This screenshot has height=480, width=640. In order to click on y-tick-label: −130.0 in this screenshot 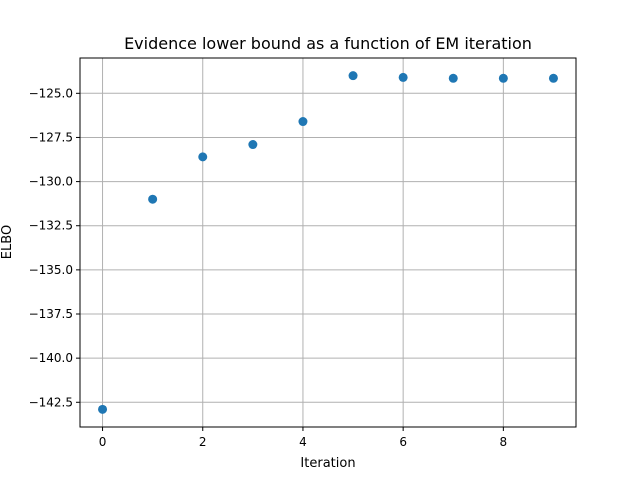, I will do `click(51, 182)`.